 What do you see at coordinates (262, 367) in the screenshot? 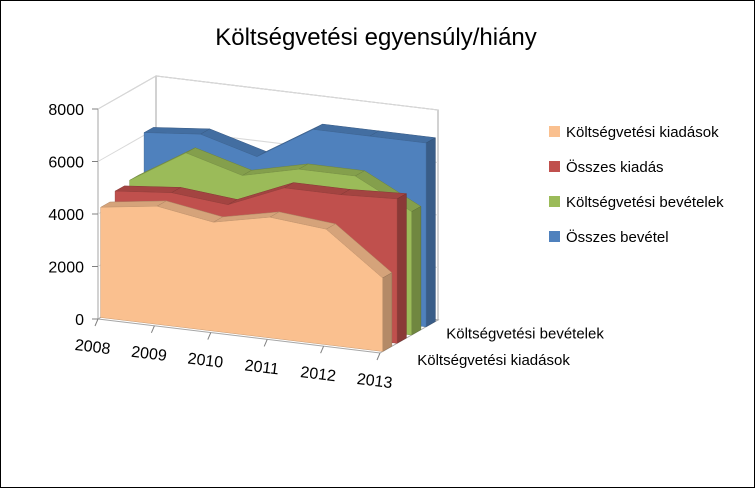
I see `x-tick-label: 2011` at bounding box center [262, 367].